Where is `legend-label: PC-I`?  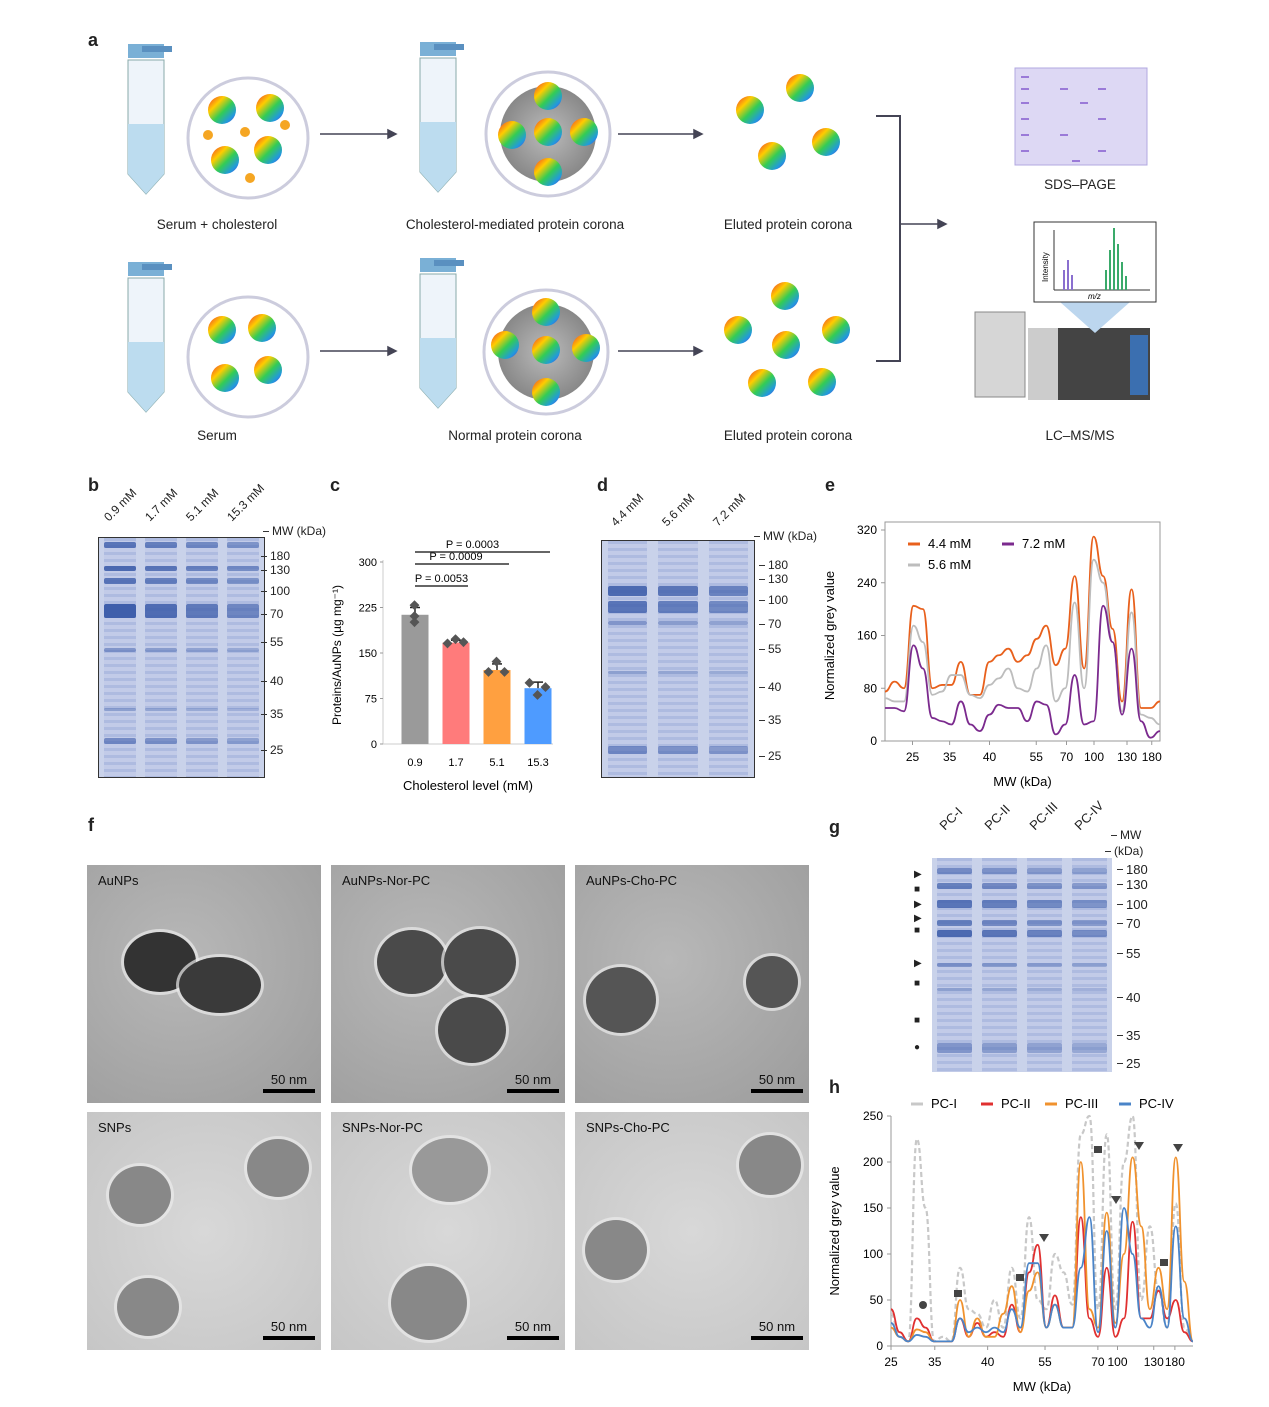
legend-label: PC-I is located at coordinates (944, 1103).